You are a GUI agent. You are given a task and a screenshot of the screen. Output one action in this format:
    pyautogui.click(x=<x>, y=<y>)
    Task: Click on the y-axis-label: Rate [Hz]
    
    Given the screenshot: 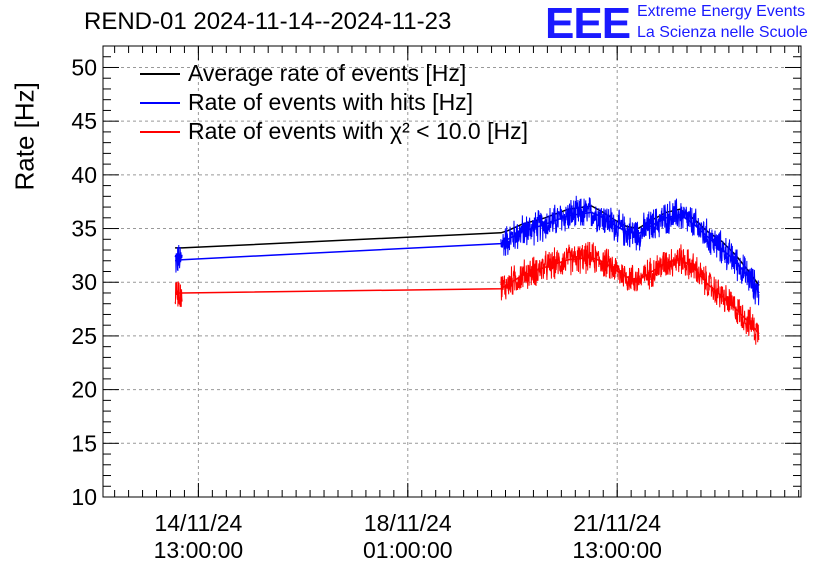 What is the action you would take?
    pyautogui.click(x=24, y=136)
    